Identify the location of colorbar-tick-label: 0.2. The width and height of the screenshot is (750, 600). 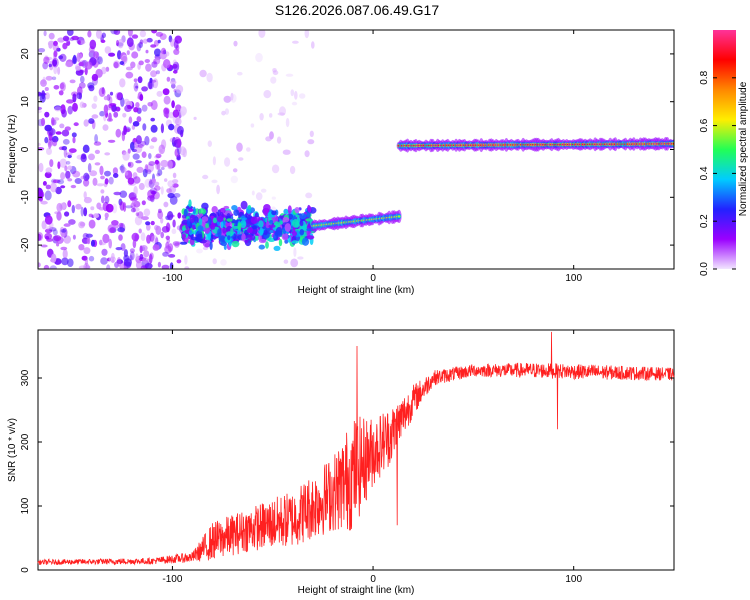
(704, 221).